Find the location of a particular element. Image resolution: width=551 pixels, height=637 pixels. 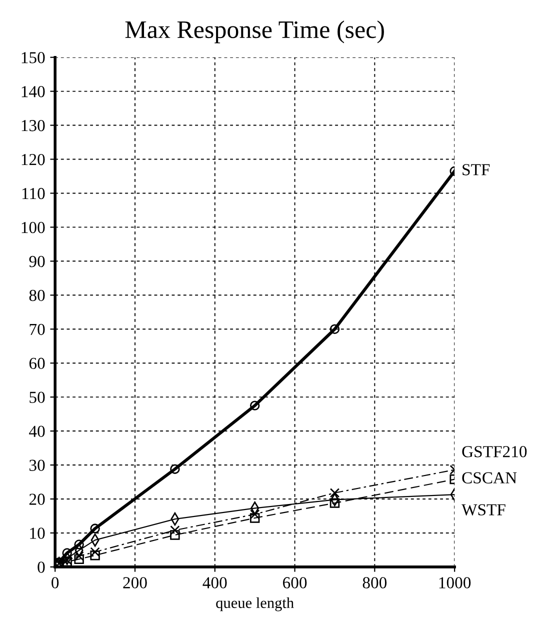

x-tick-label: 800 is located at coordinates (374, 582).